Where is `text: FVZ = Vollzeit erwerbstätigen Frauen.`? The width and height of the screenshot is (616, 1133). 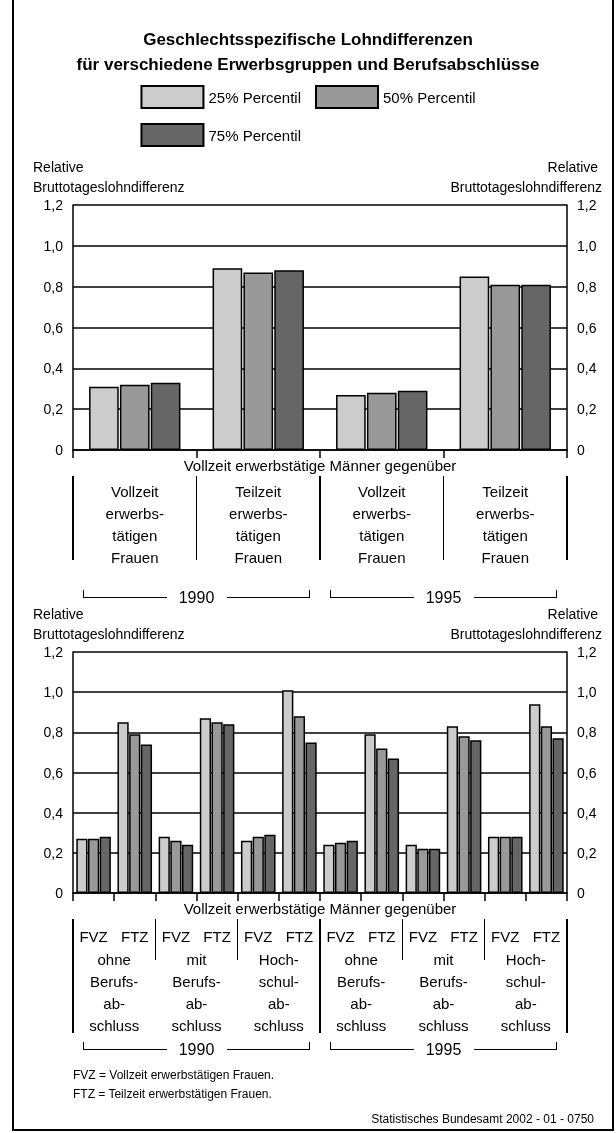
text: FVZ = Vollzeit erwerbstätigen Frauen. is located at coordinates (174, 1075).